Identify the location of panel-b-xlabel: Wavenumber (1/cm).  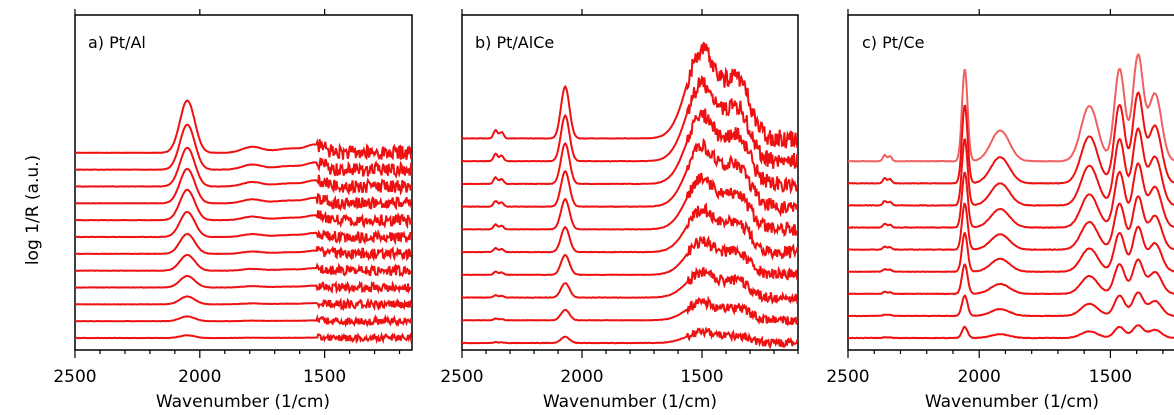
(630, 402).